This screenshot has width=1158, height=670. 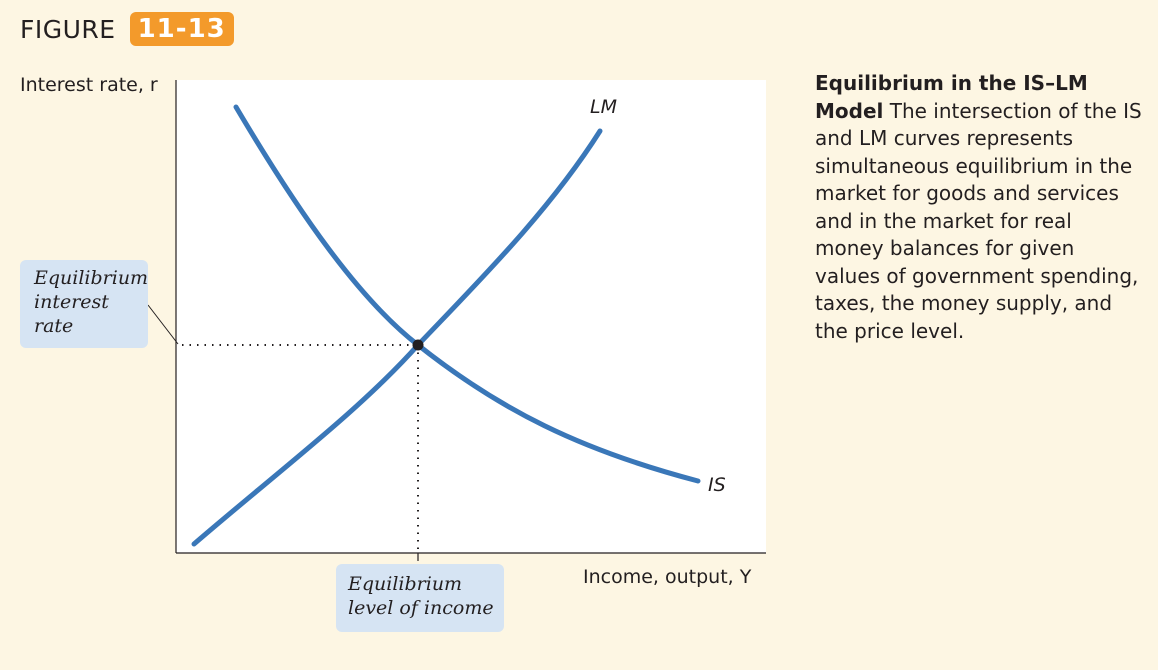 I want to click on figure-word: FIGURE, so click(x=68, y=29).